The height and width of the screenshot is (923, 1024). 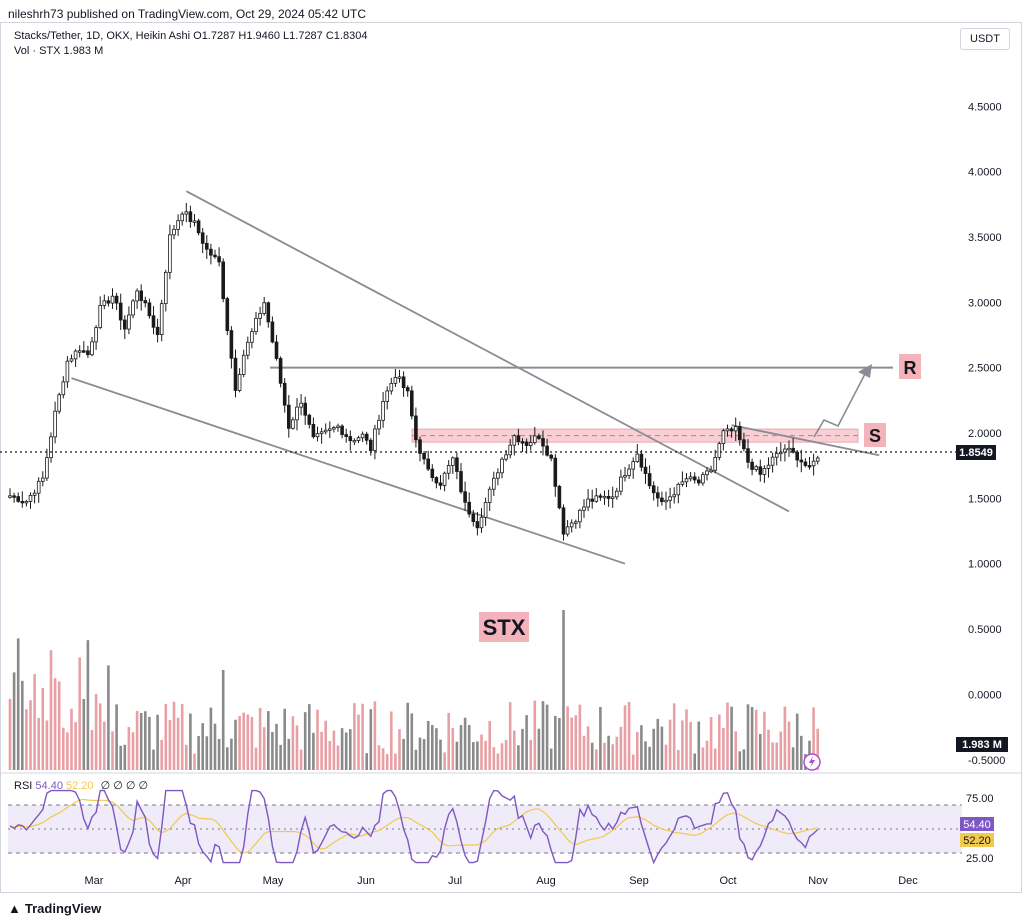 What do you see at coordinates (985, 39) in the screenshot?
I see `currency-button: USDT` at bounding box center [985, 39].